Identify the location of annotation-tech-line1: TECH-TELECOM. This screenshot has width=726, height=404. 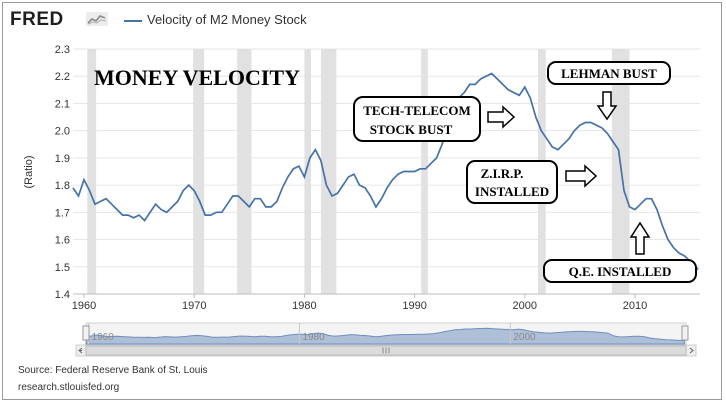
(417, 110).